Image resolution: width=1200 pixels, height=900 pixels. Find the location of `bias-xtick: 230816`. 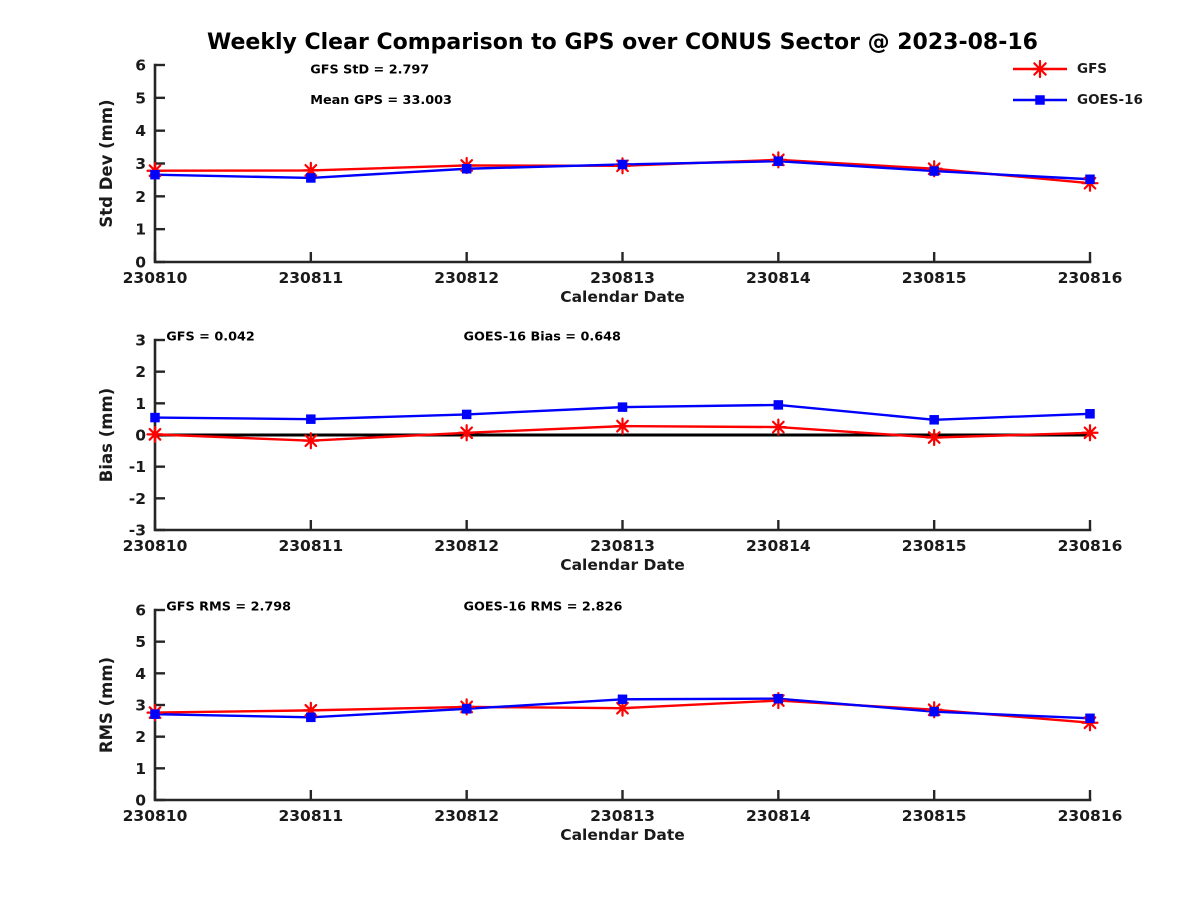

bias-xtick: 230816 is located at coordinates (1090, 546).